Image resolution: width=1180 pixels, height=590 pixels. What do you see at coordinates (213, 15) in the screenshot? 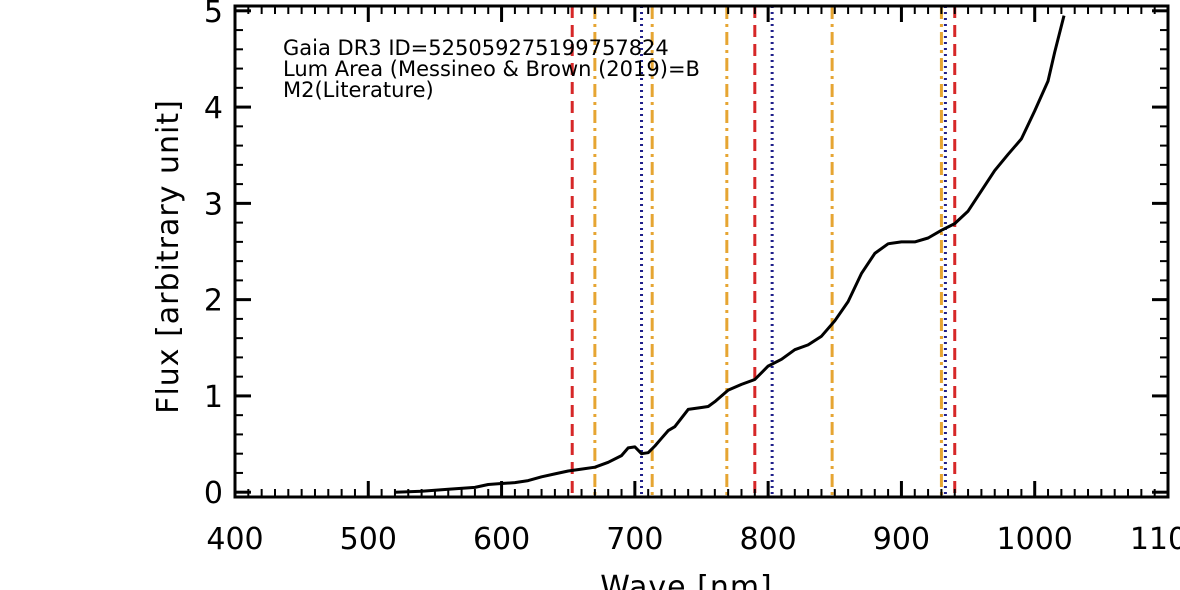
I see `y-tick-label: 5` at bounding box center [213, 15].